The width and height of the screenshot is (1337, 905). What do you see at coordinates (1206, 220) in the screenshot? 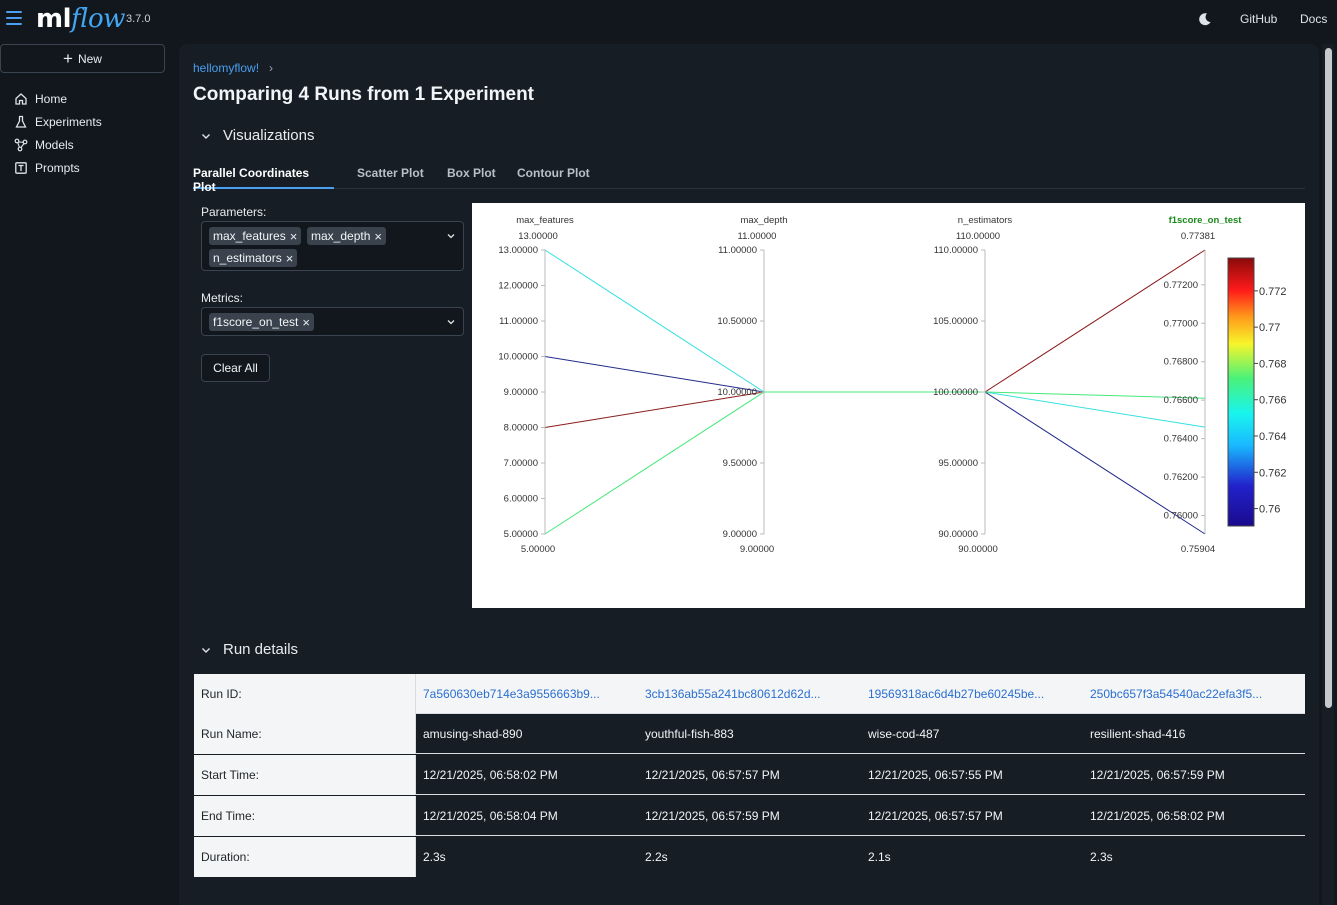
I see `axis-title: f1score_on_test` at bounding box center [1206, 220].